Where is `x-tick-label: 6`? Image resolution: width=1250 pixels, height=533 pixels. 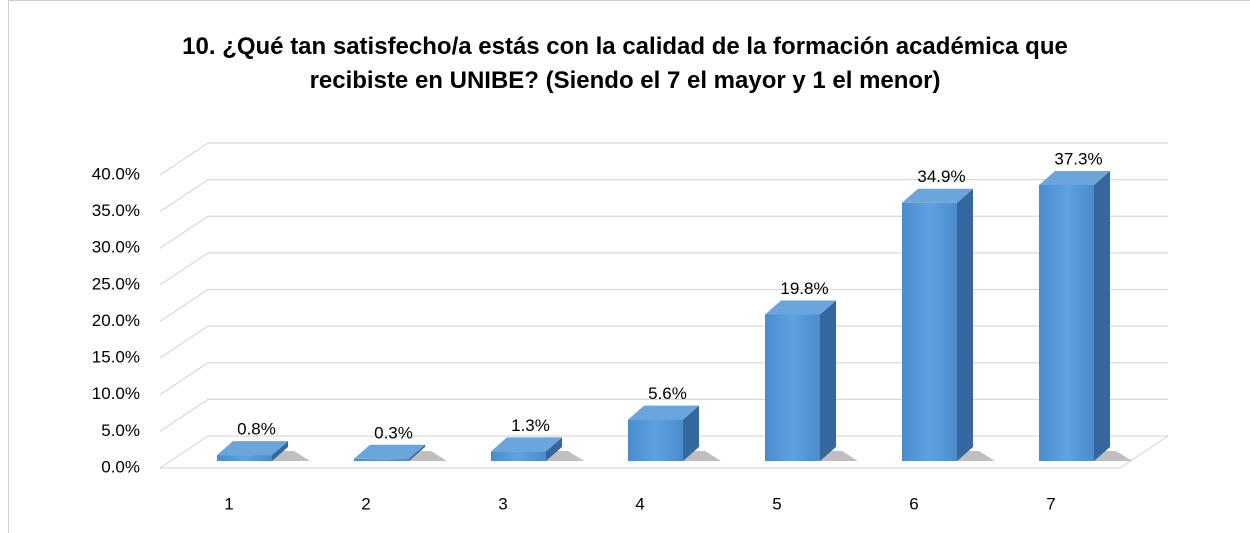 x-tick-label: 6 is located at coordinates (913, 503).